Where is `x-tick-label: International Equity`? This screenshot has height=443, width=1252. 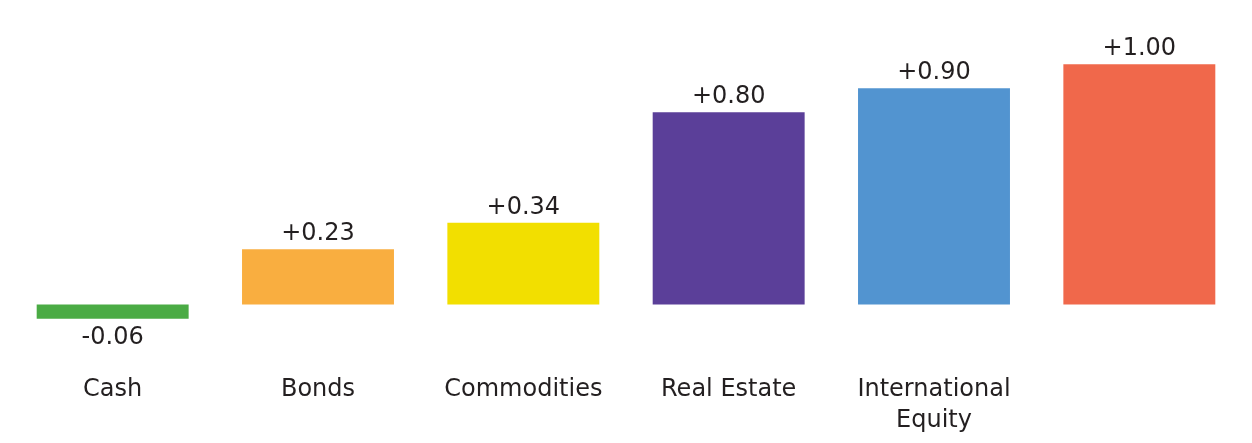 x-tick-label: International Equity is located at coordinates (934, 404).